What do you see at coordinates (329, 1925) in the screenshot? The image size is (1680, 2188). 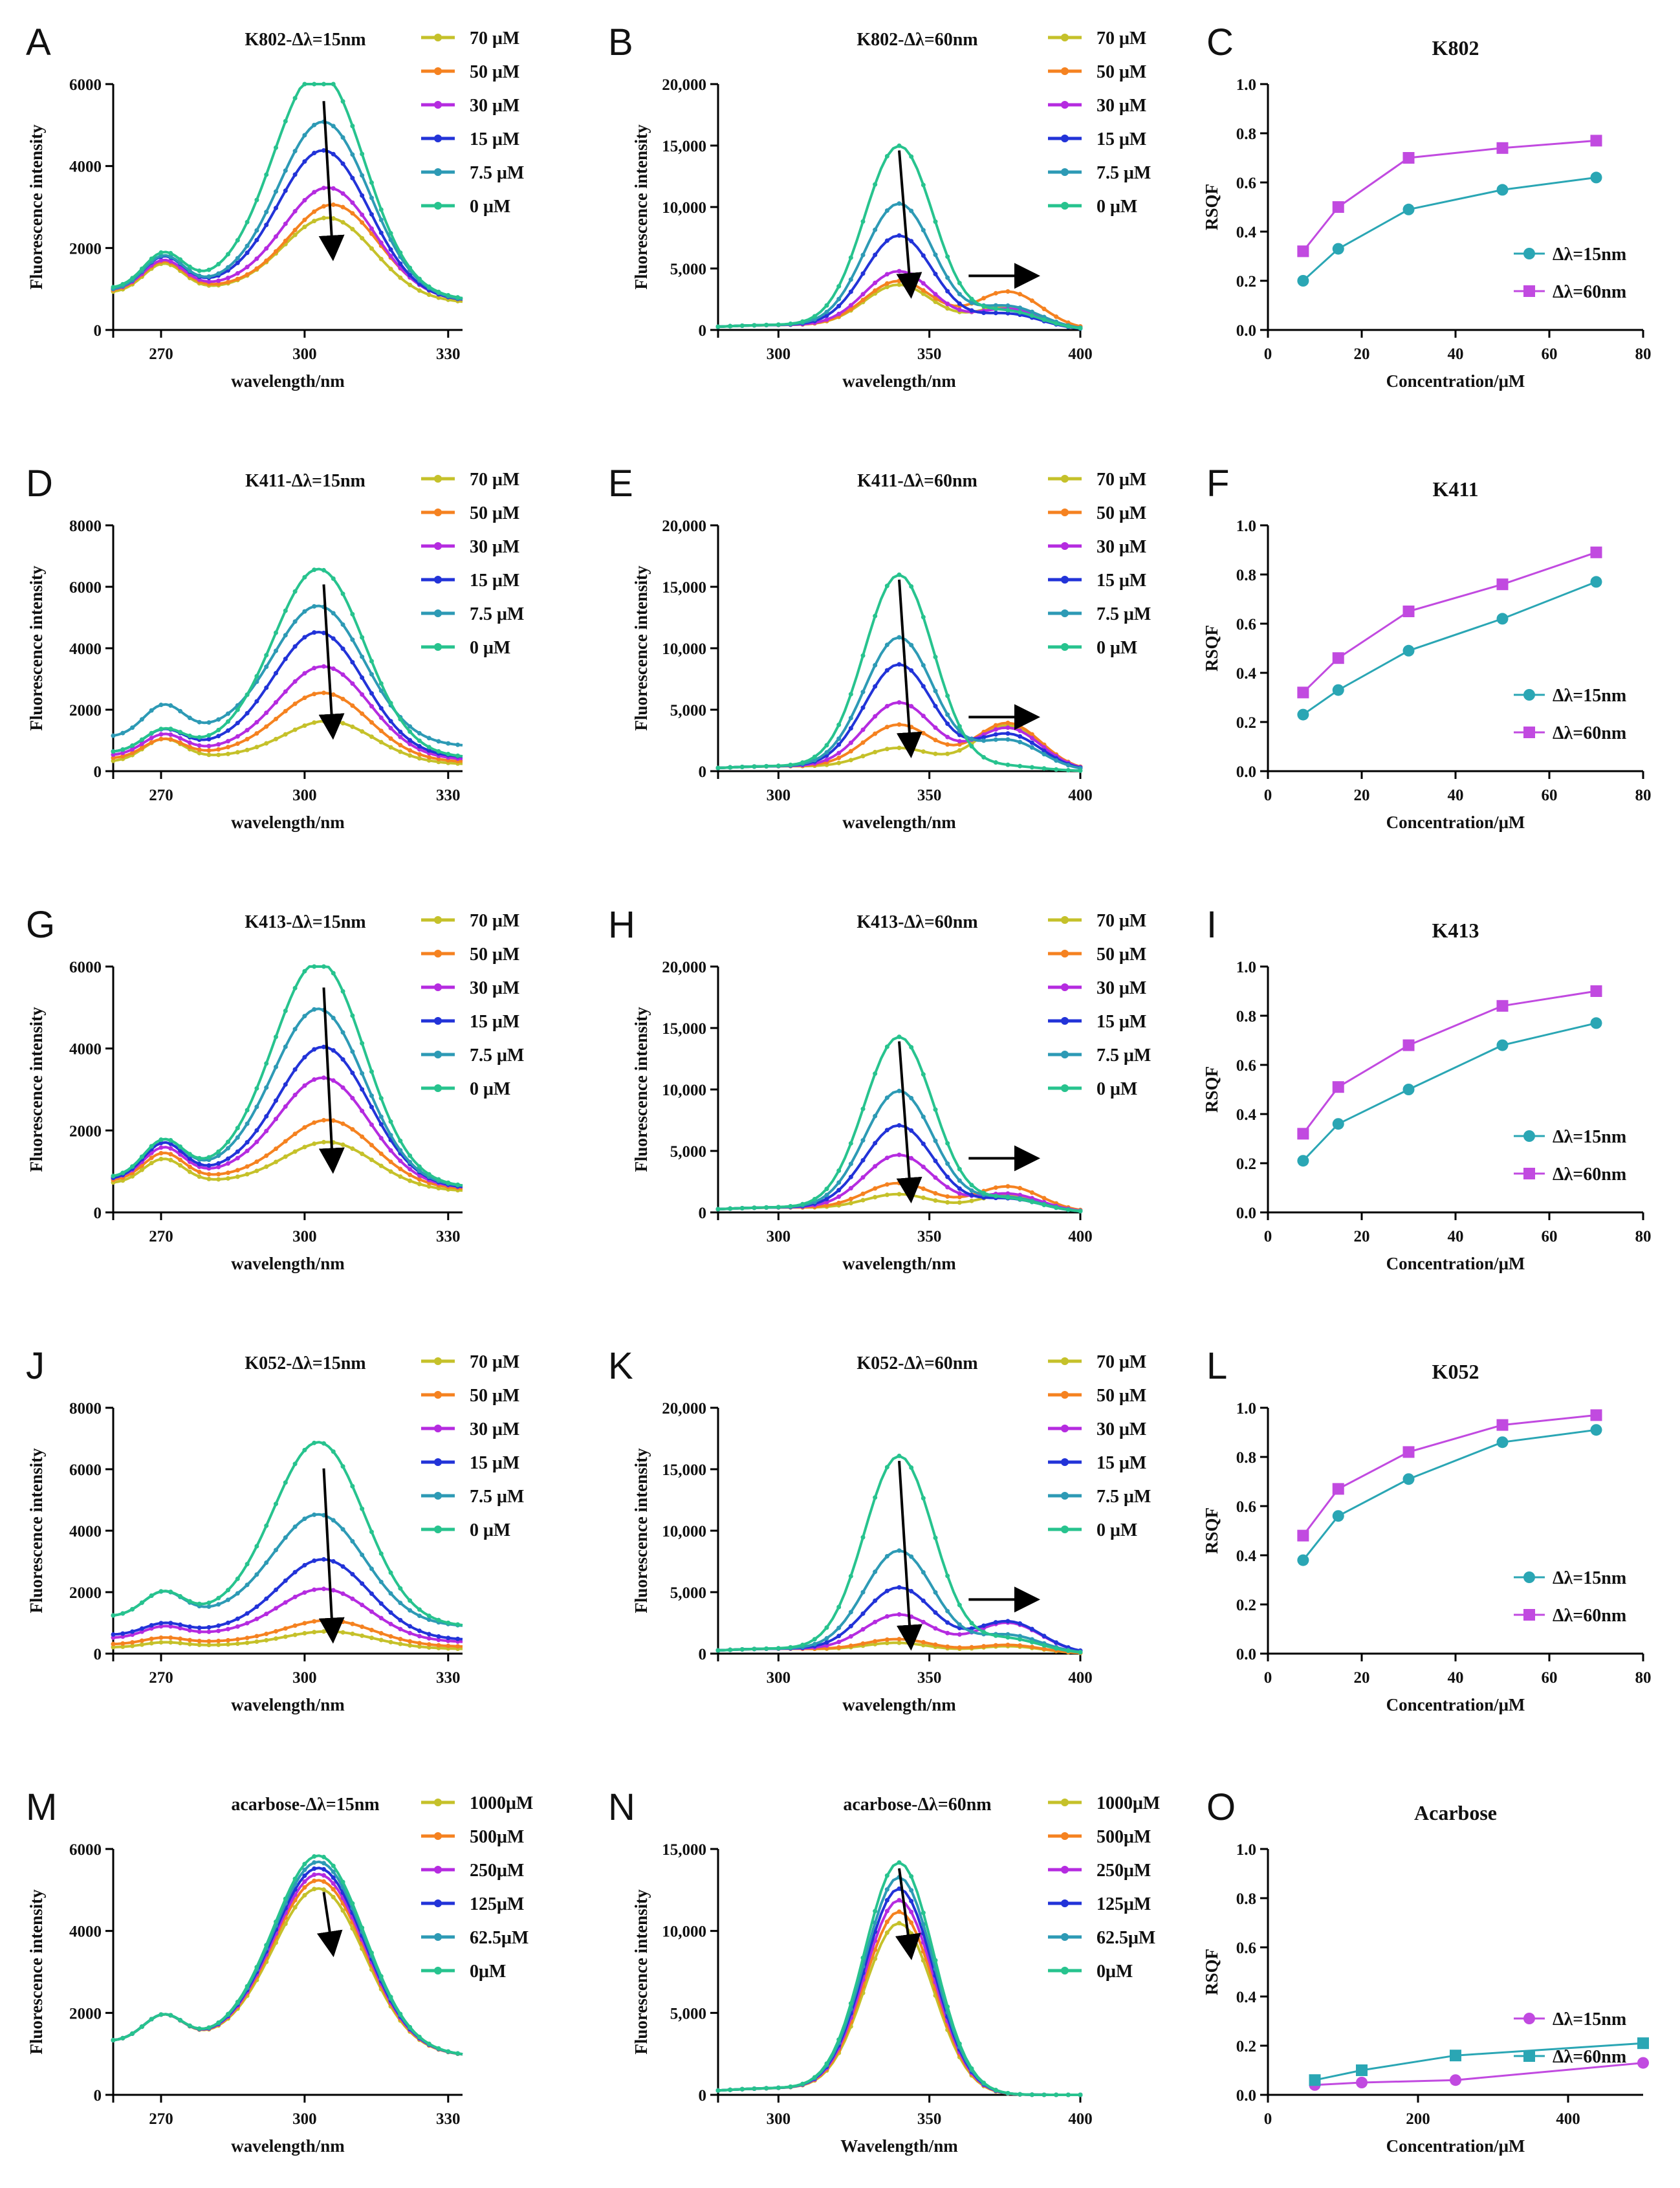 I see `trend-arrow-down` at bounding box center [329, 1925].